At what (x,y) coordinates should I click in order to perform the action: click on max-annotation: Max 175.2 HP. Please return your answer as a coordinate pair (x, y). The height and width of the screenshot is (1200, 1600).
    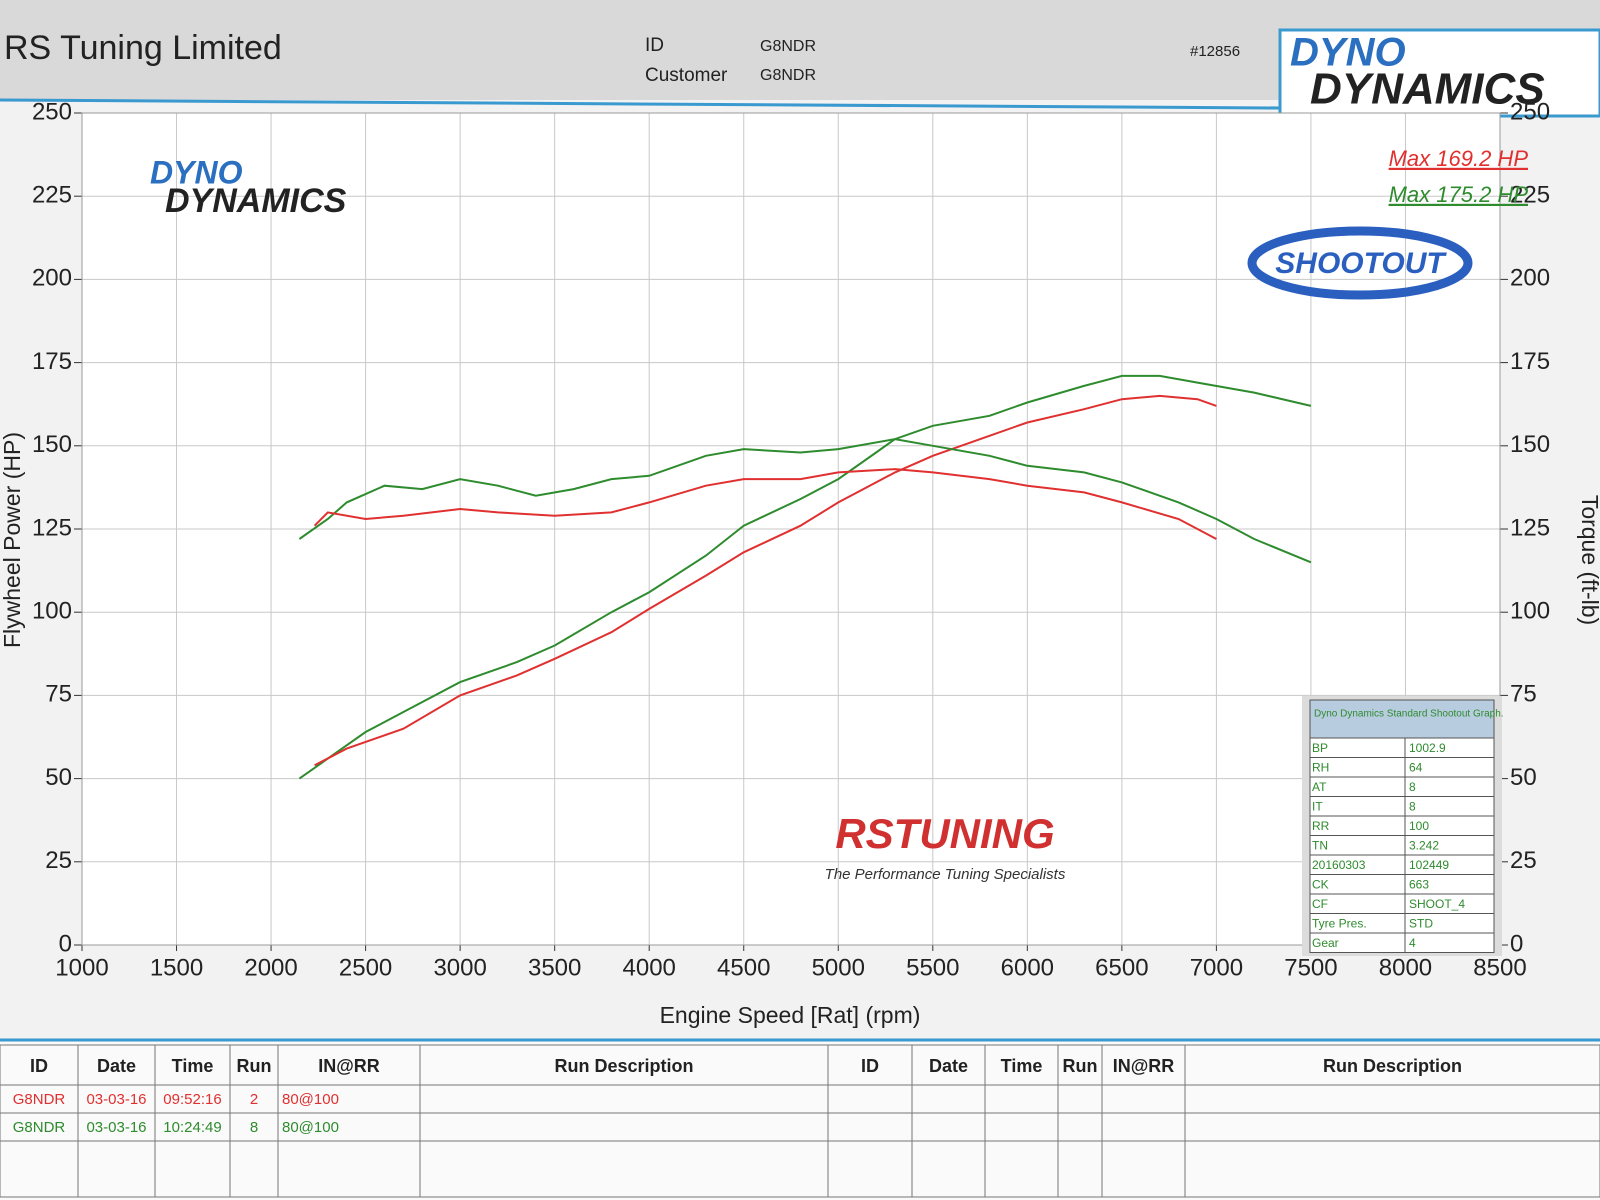
    Looking at the image, I should click on (1459, 194).